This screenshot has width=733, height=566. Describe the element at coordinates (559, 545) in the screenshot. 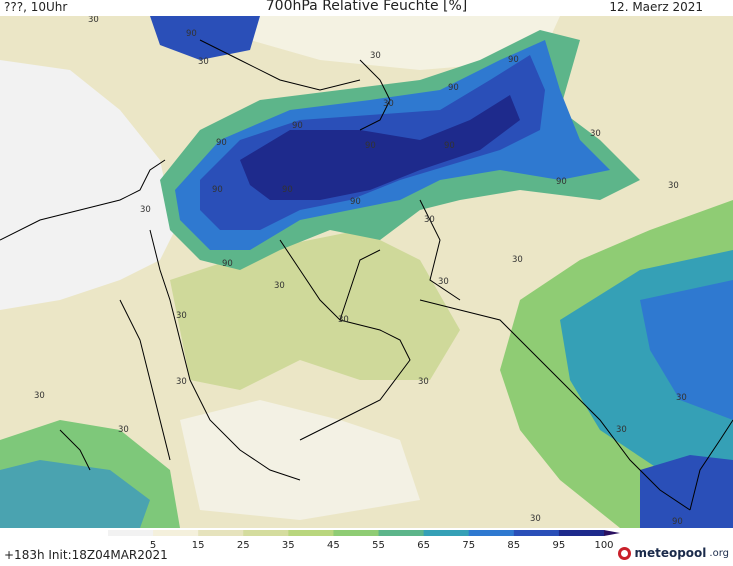

I see `color-scale-tick: 95` at that location.